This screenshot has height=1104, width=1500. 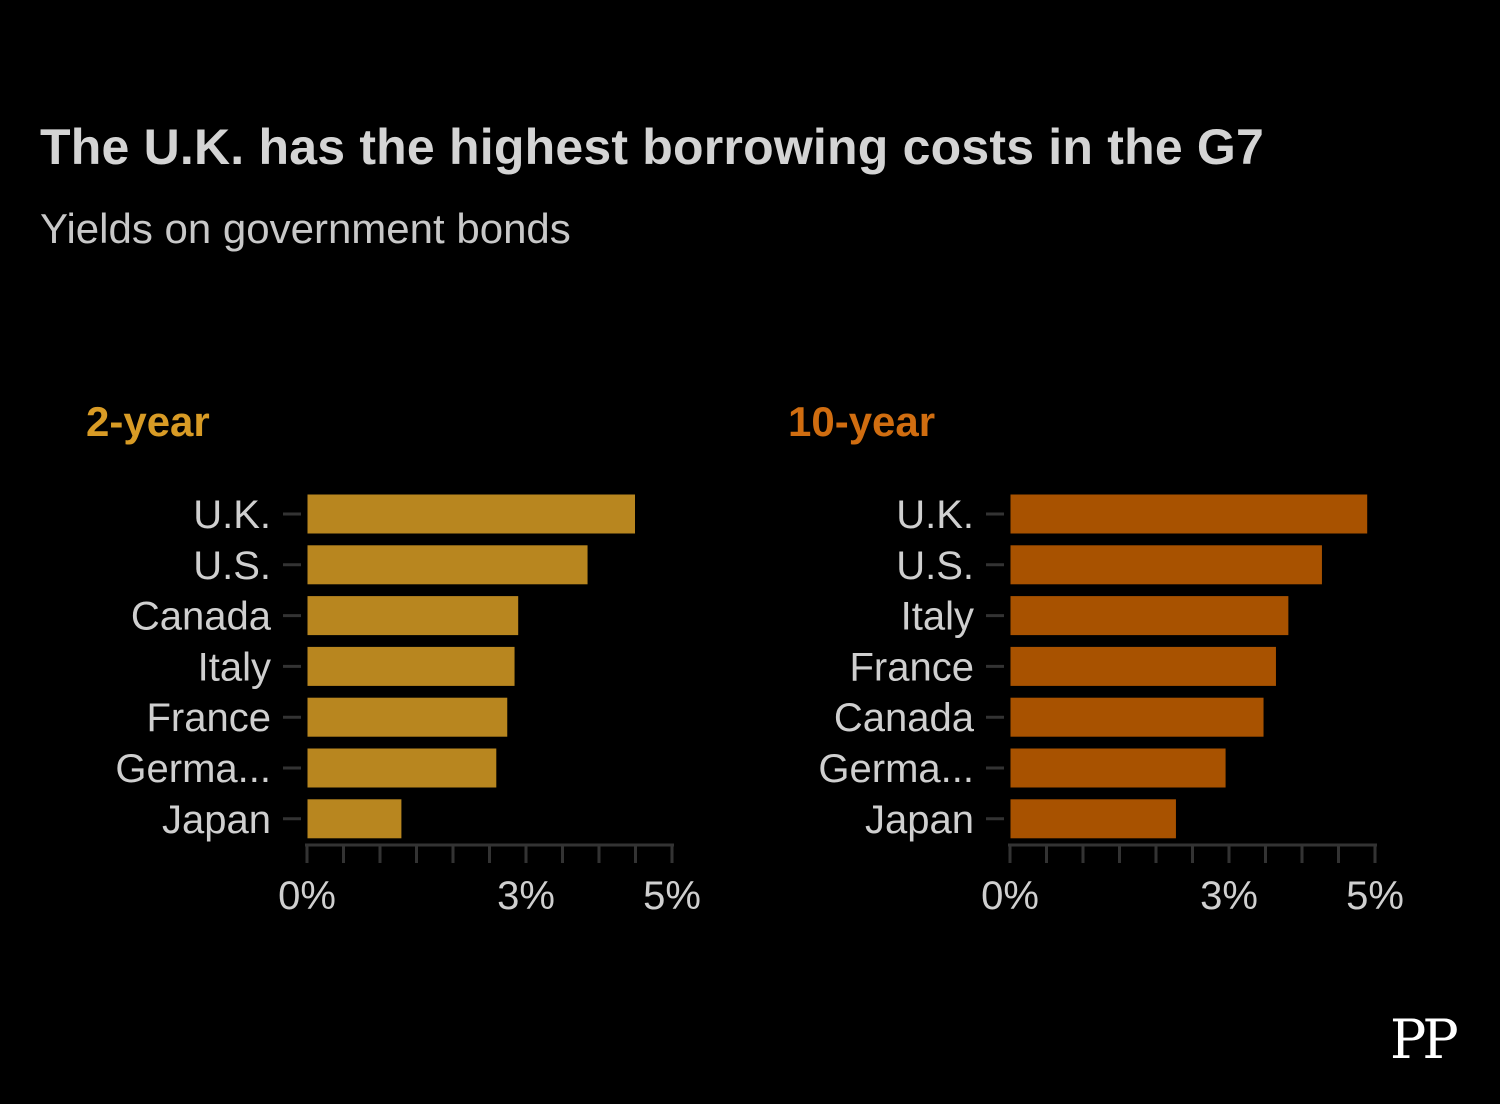 What do you see at coordinates (234, 667) in the screenshot?
I see `category-label-2yr: Italy` at bounding box center [234, 667].